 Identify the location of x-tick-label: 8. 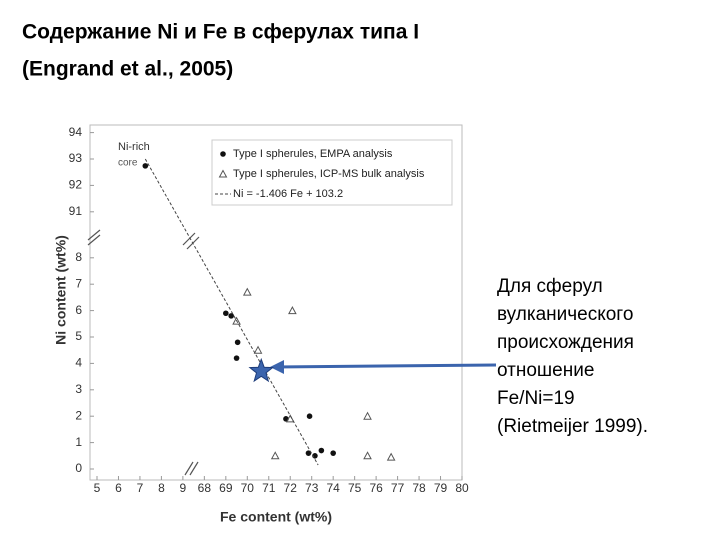
(161, 488).